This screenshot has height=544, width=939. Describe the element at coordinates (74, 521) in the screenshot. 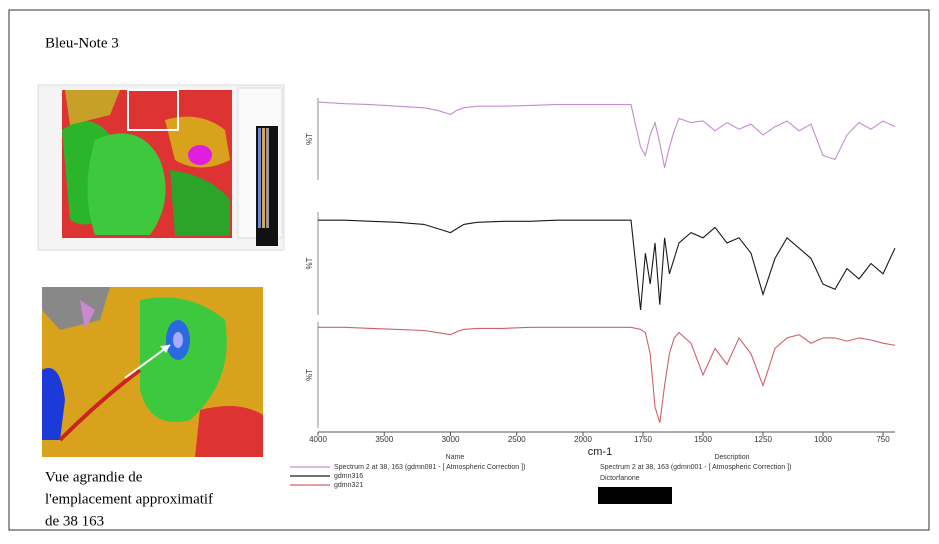

I see `caption-line: de 38 163` at that location.